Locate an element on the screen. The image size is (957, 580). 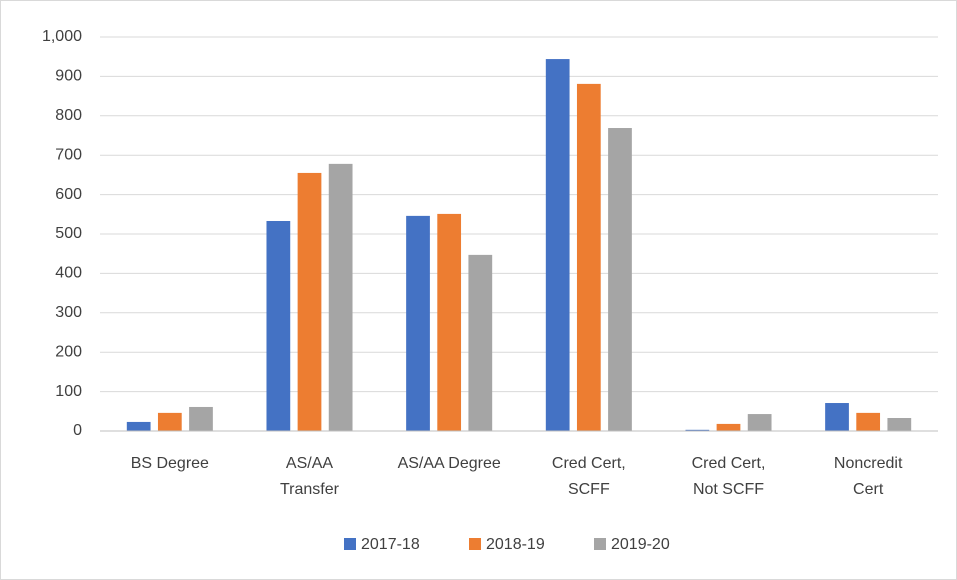
legend-label: 2017-18 is located at coordinates (390, 544).